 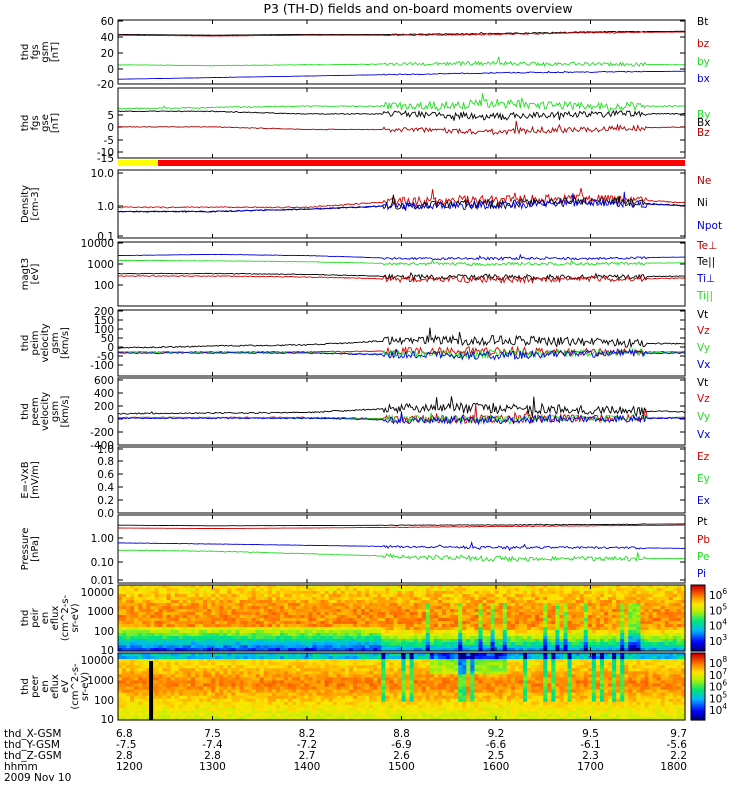 I want to click on colorbar-tick-label: 106, so click(x=718, y=594).